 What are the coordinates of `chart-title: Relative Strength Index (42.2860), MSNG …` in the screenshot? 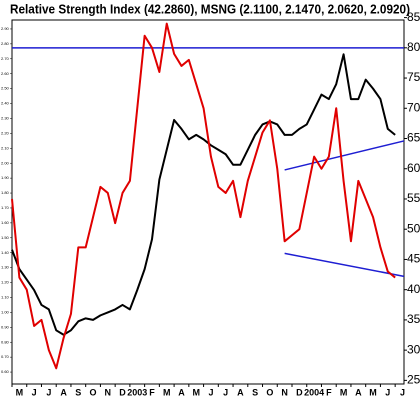 It's located at (210, 8).